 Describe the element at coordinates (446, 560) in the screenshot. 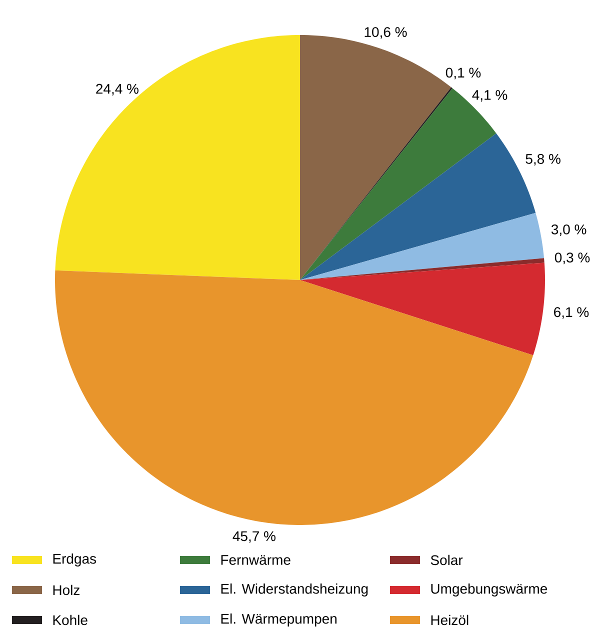

I see `legend-label: Solar` at that location.